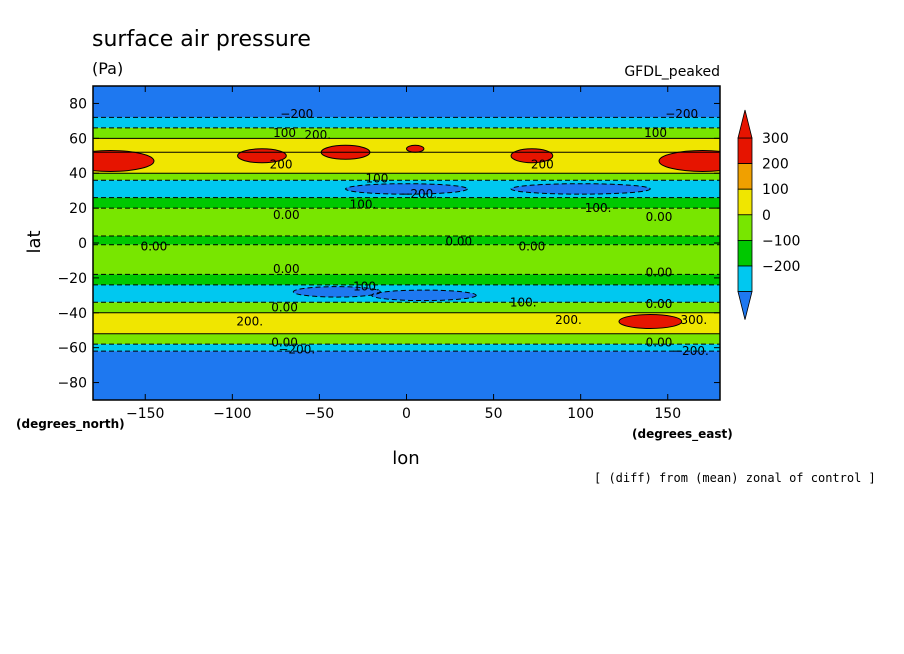 This screenshot has height=654, width=904. I want to click on y-tick-label: 60, so click(78, 139).